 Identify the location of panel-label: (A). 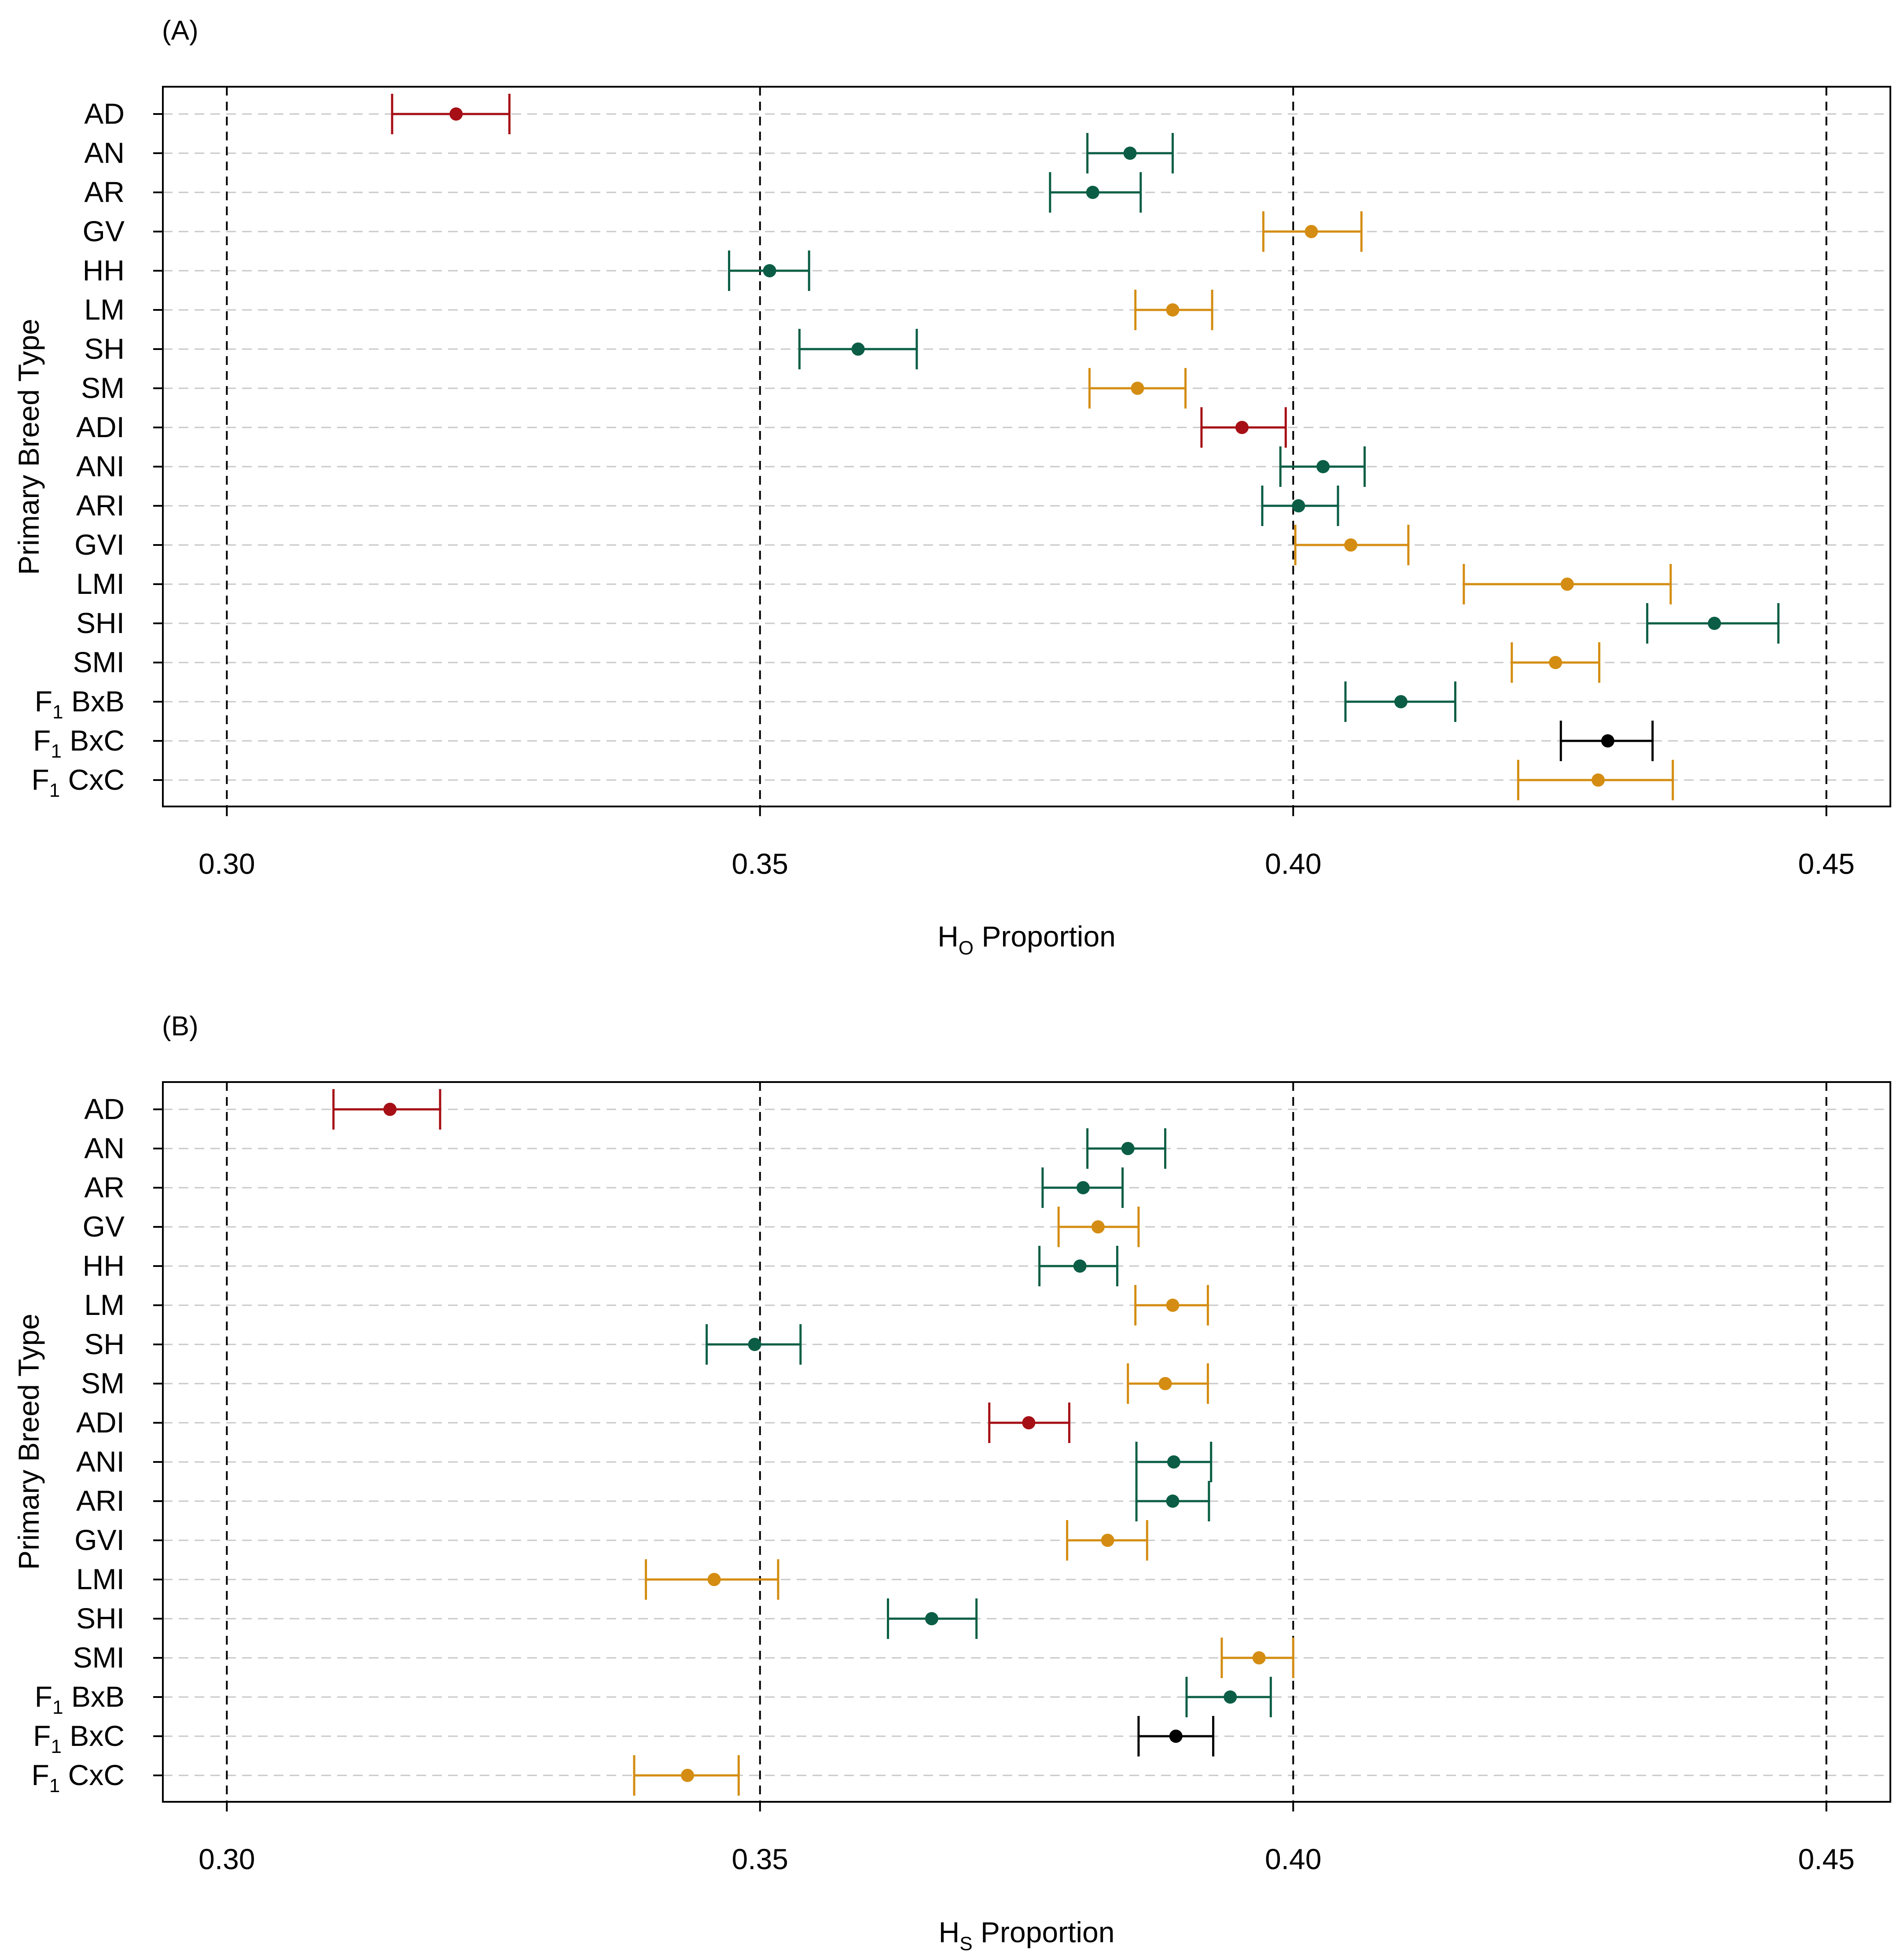
(180, 31).